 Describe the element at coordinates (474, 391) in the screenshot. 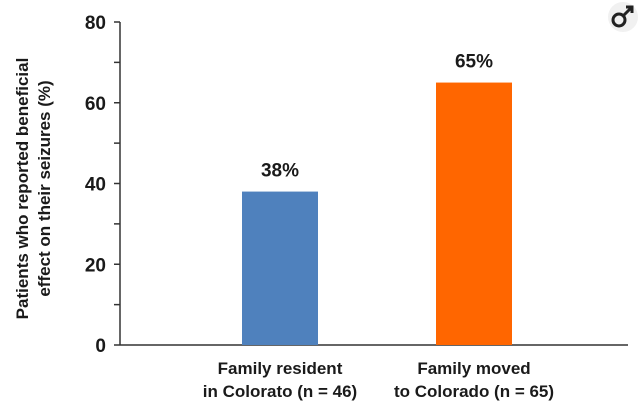

I see `category-label: to Colorado (n = 65)` at that location.